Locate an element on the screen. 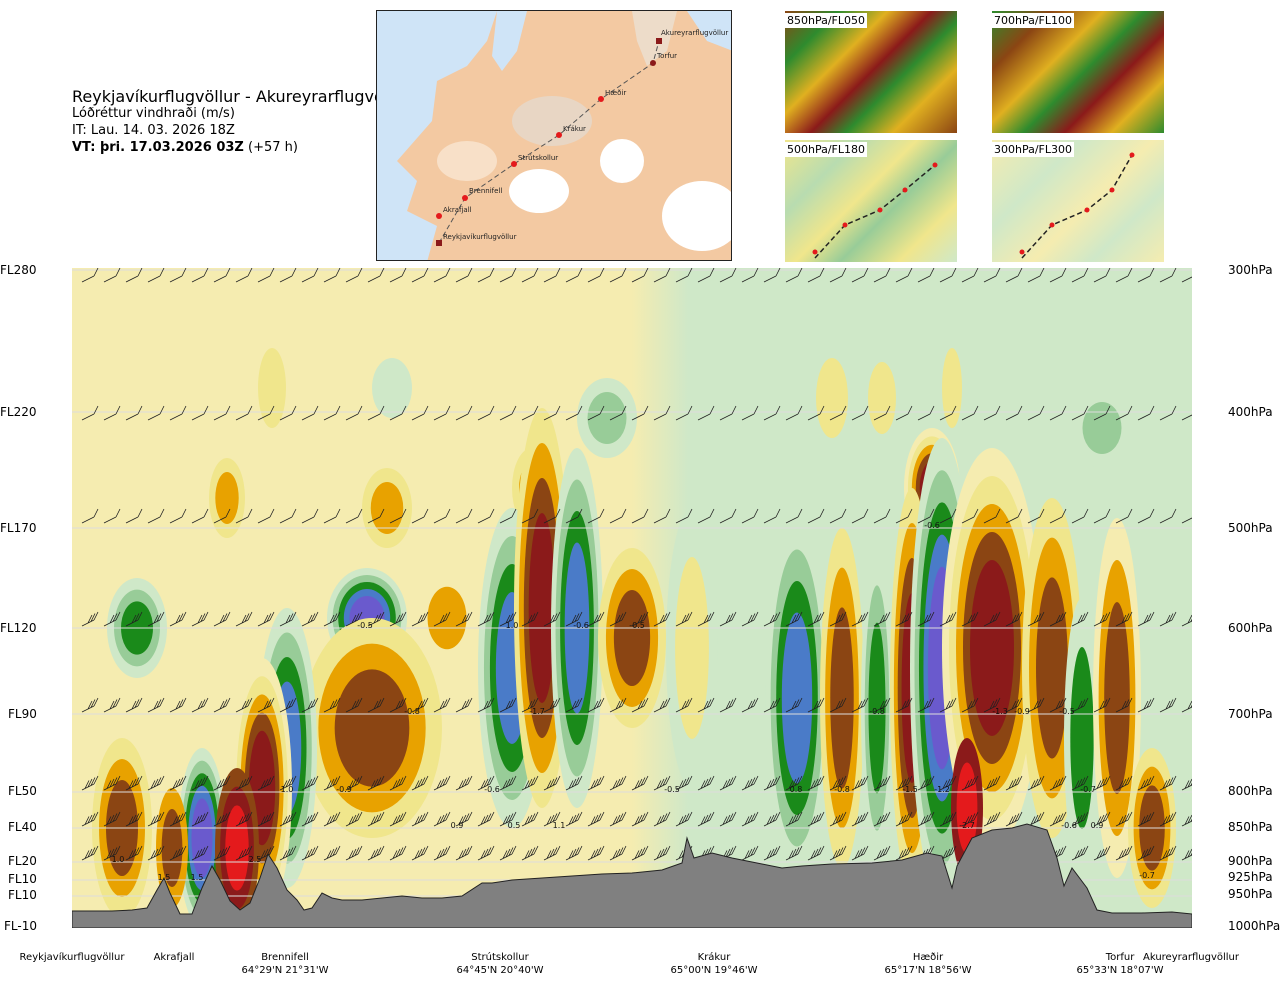 The height and width of the screenshot is (981, 1280). value-label: -1.5 is located at coordinates (910, 789).